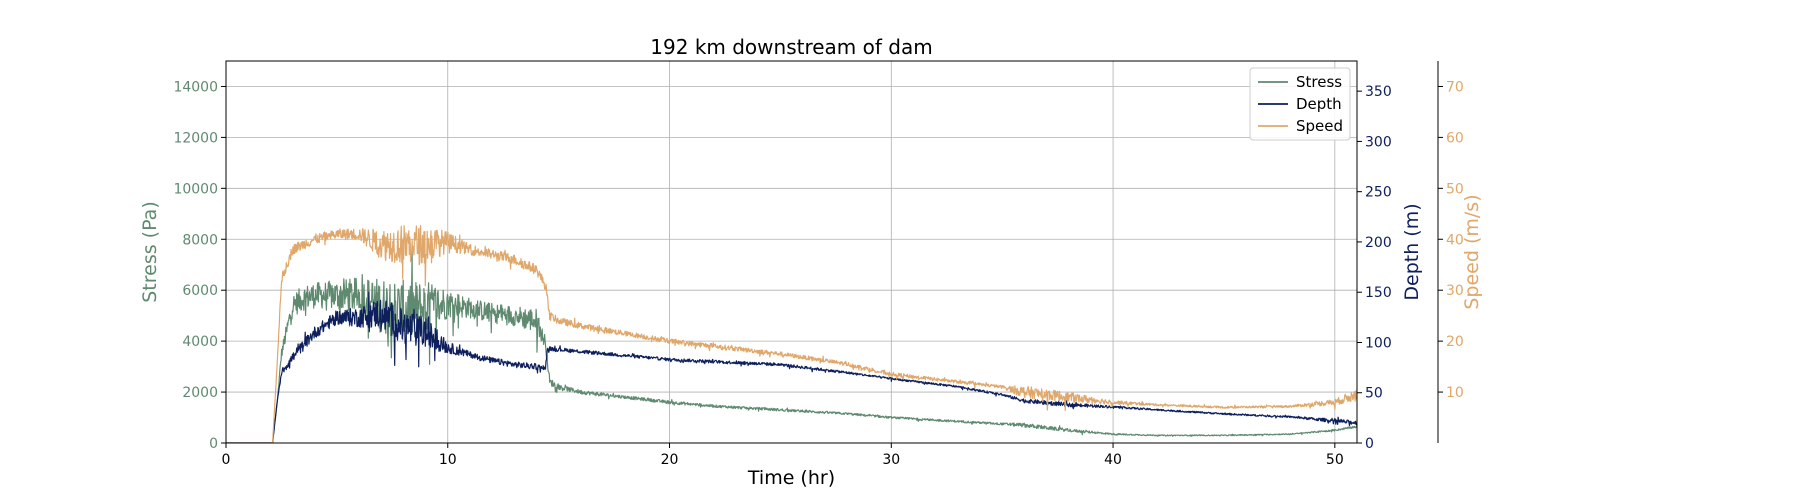 This screenshot has height=504, width=1800. Describe the element at coordinates (1319, 104) in the screenshot. I see `legend-label-depth: Depth` at that location.